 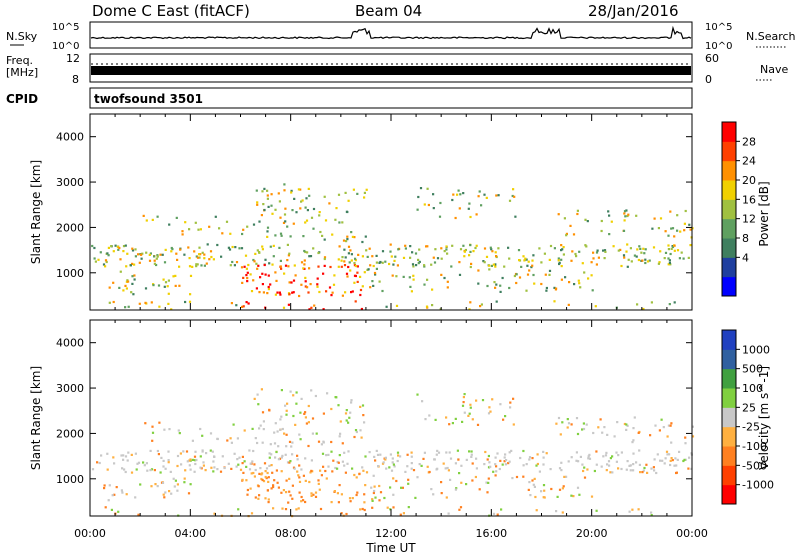 I want to click on cpid-value: twofsound 3501, so click(x=148, y=99).